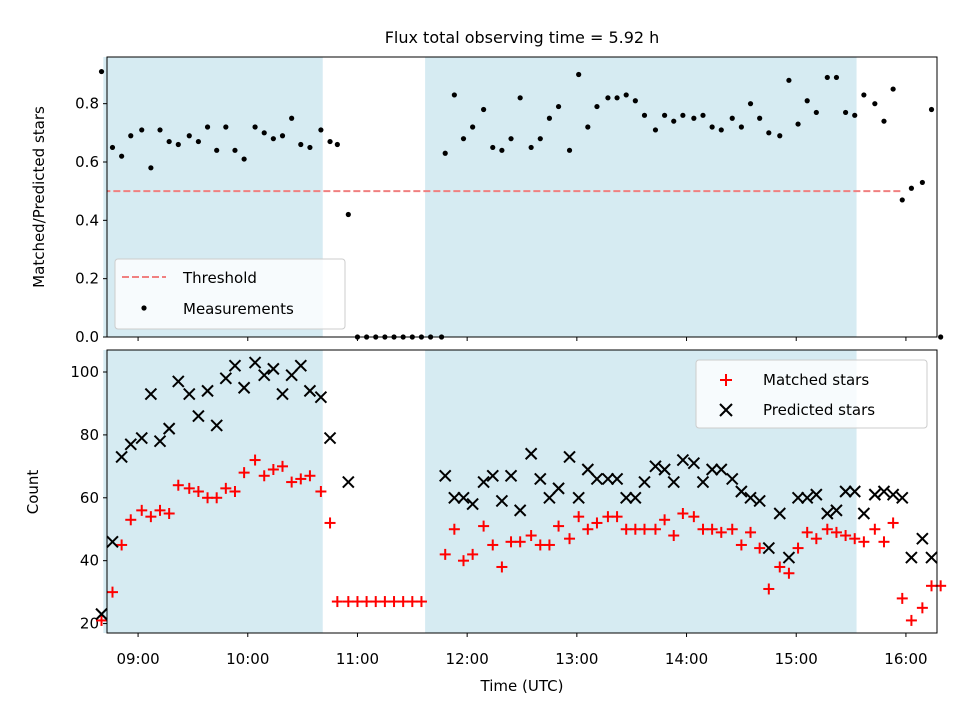  What do you see at coordinates (84, 372) in the screenshot?
I see `y-tick-label: 100` at bounding box center [84, 372].